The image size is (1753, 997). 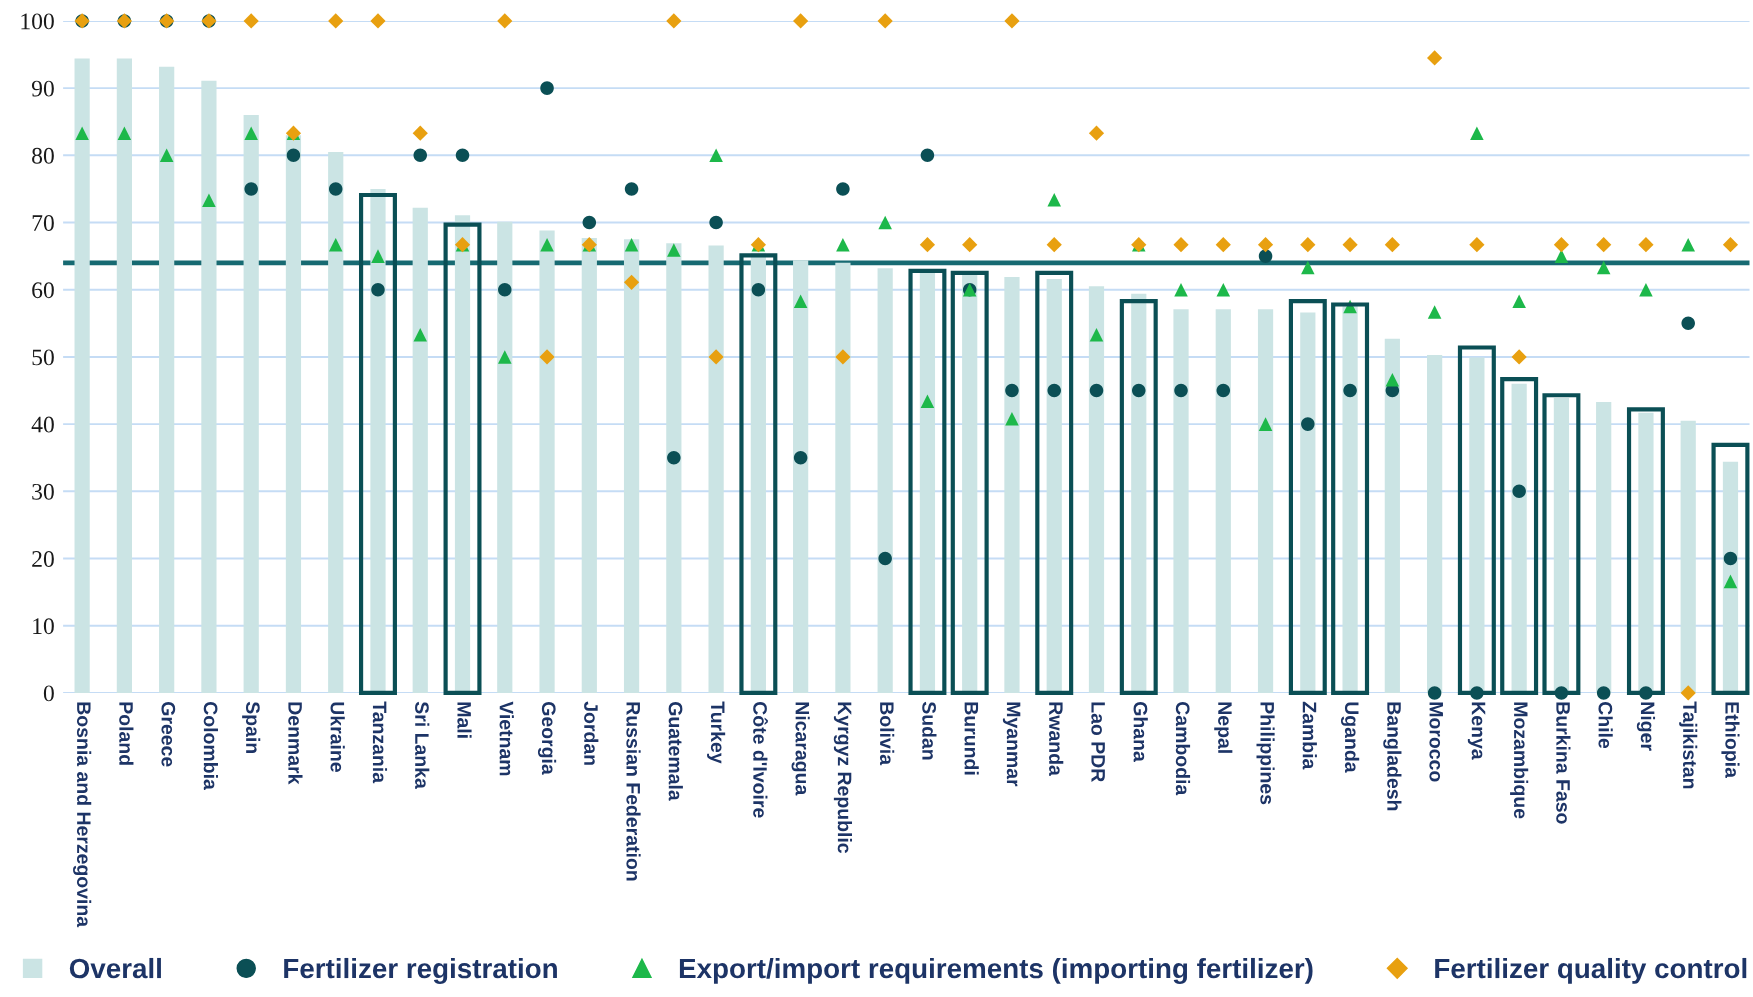 What do you see at coordinates (1519, 760) in the screenshot?
I see `x-tick-label: Mozambique` at bounding box center [1519, 760].